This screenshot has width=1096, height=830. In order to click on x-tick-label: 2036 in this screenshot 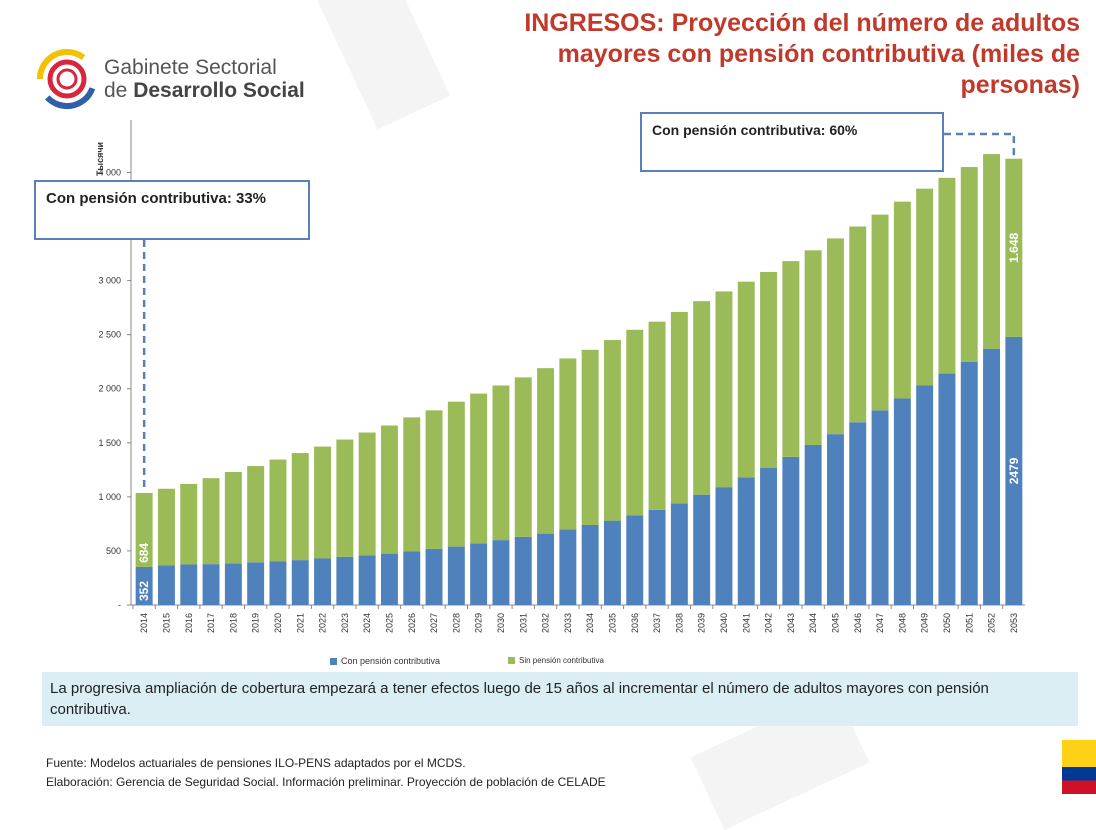, I will do `click(635, 623)`.